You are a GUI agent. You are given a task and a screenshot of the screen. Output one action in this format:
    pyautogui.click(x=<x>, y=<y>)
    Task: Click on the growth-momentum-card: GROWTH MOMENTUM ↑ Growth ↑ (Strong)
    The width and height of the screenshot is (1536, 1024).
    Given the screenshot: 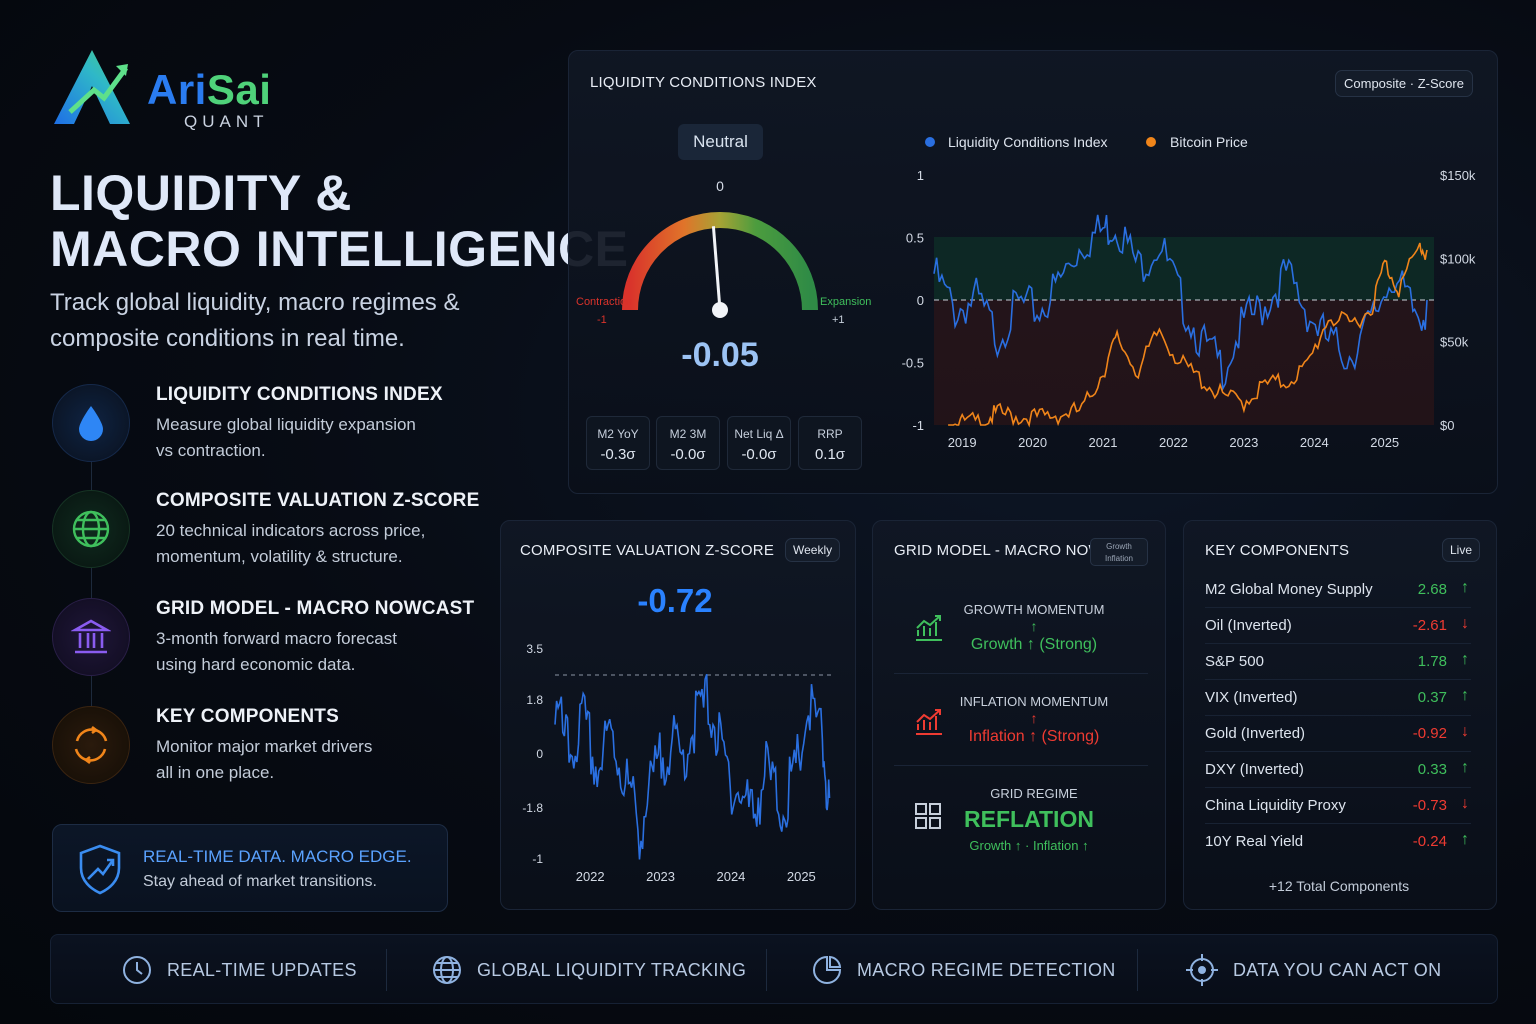 What is the action you would take?
    pyautogui.click(x=1021, y=631)
    